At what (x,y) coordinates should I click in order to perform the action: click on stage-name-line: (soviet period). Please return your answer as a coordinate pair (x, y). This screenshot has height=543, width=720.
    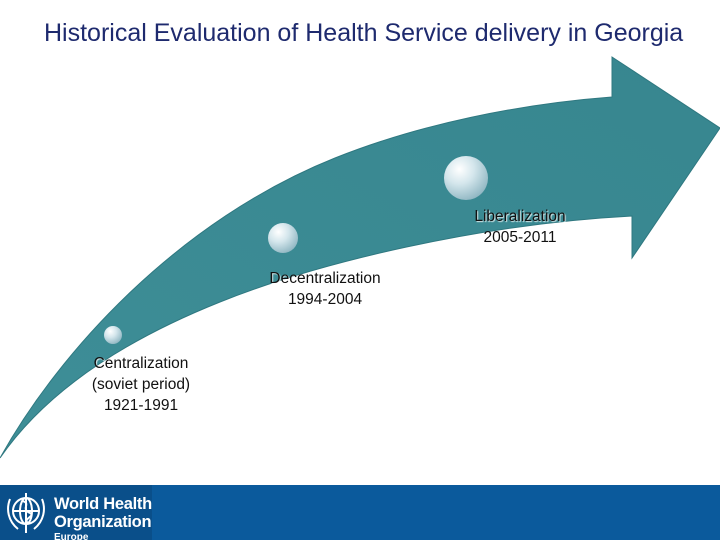
    Looking at the image, I should click on (141, 384).